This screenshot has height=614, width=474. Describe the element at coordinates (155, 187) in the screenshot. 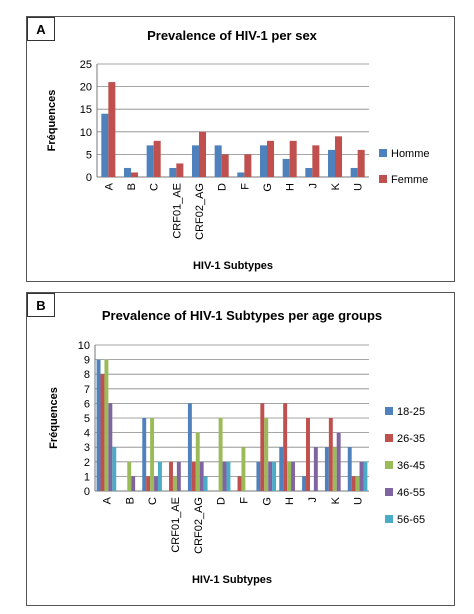

I see `chart-a-xtick-label: C` at that location.